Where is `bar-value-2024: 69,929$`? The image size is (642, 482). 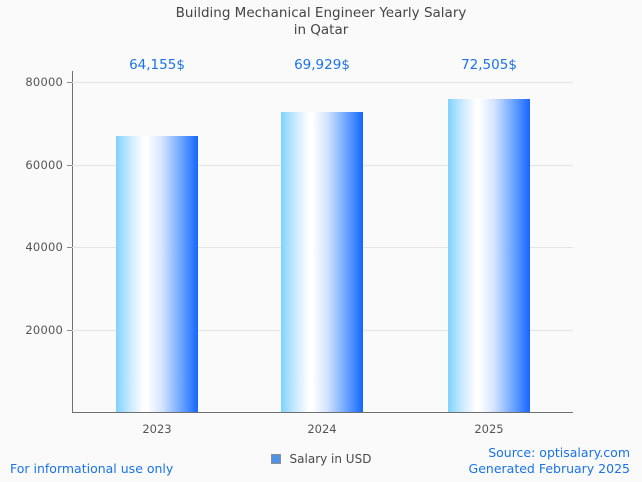
bar-value-2024: 69,929$ is located at coordinates (322, 65).